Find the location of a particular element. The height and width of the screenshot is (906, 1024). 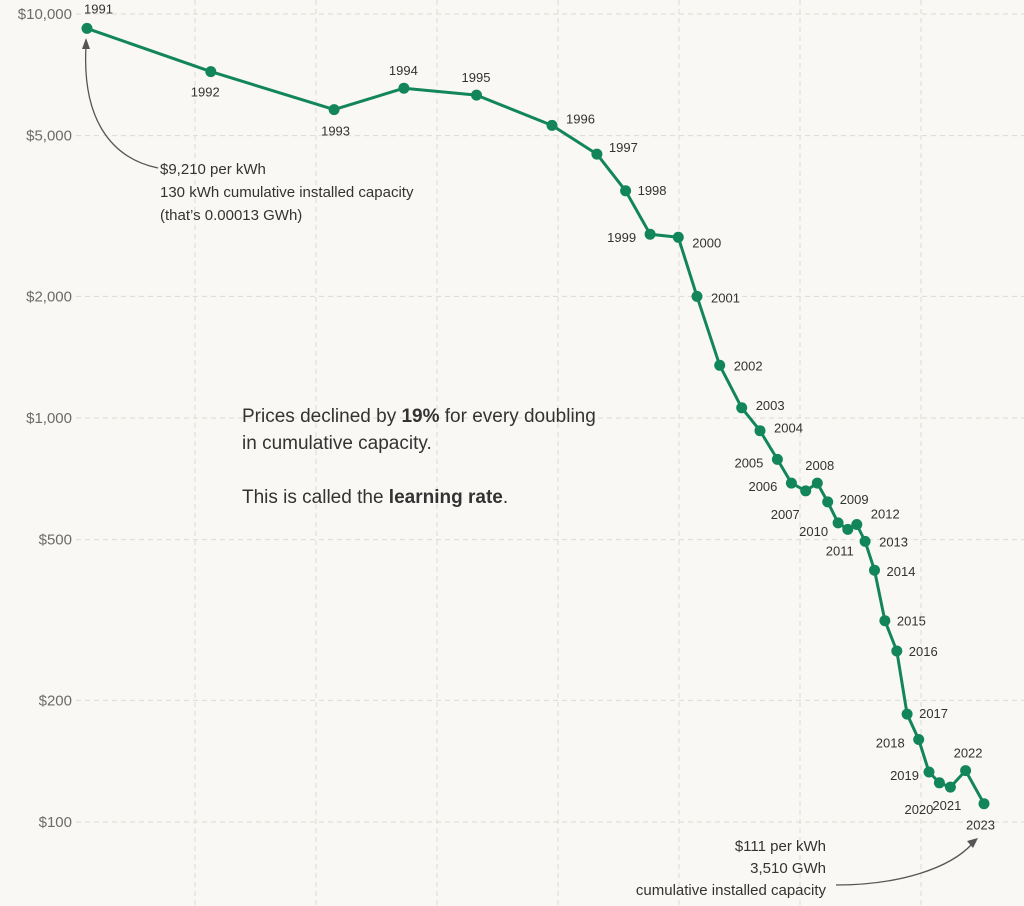

year-label: 2018 is located at coordinates (890, 743).